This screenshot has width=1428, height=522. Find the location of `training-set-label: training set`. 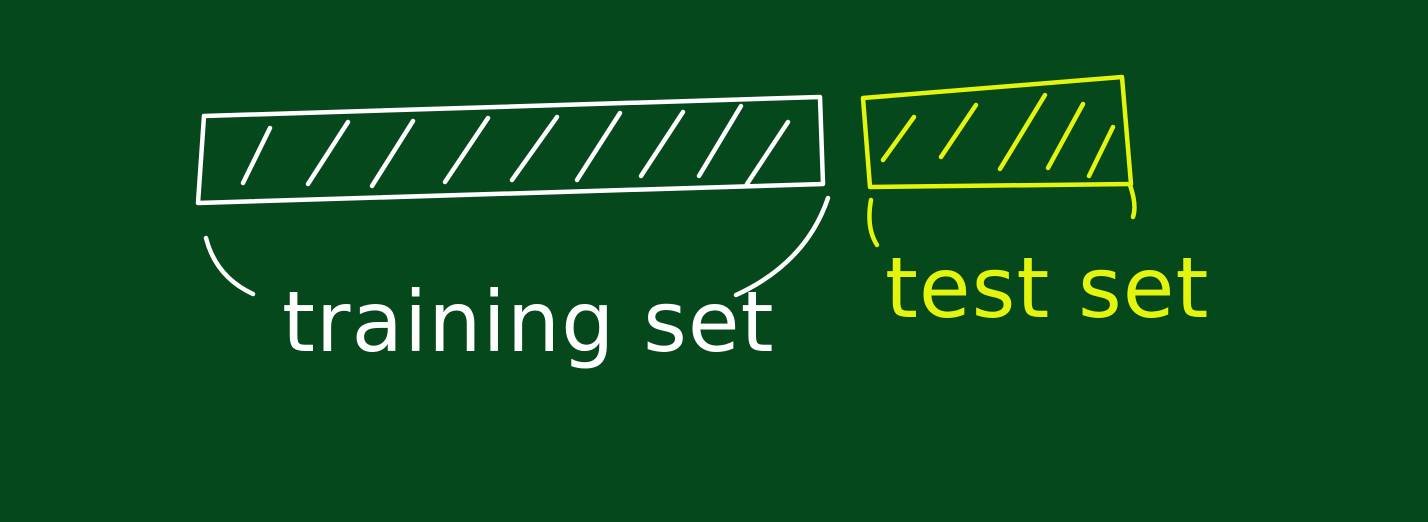

training-set-label: training set is located at coordinates (528, 322).